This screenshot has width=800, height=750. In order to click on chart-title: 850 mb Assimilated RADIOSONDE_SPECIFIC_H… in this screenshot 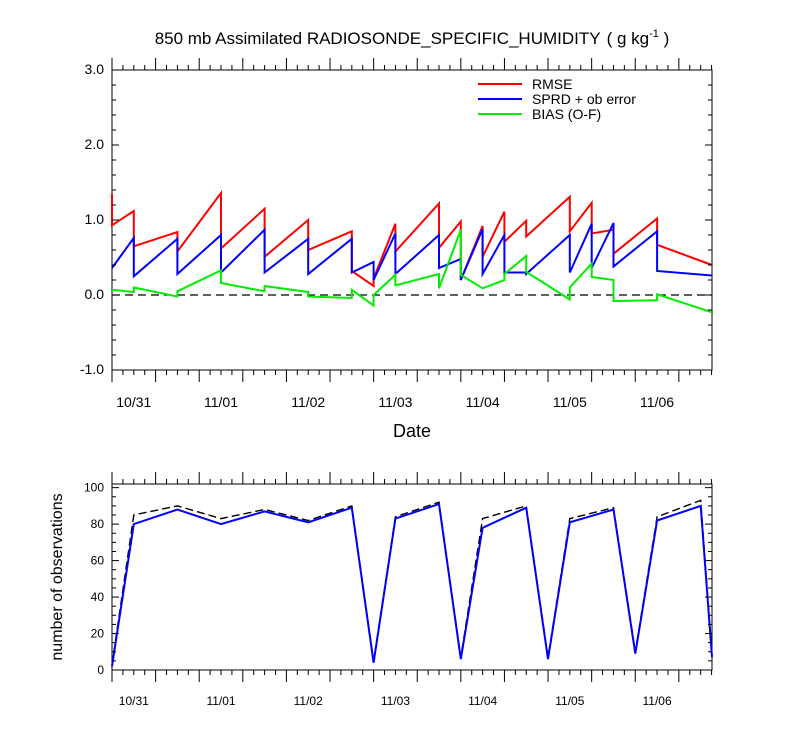, I will do `click(412, 38)`.